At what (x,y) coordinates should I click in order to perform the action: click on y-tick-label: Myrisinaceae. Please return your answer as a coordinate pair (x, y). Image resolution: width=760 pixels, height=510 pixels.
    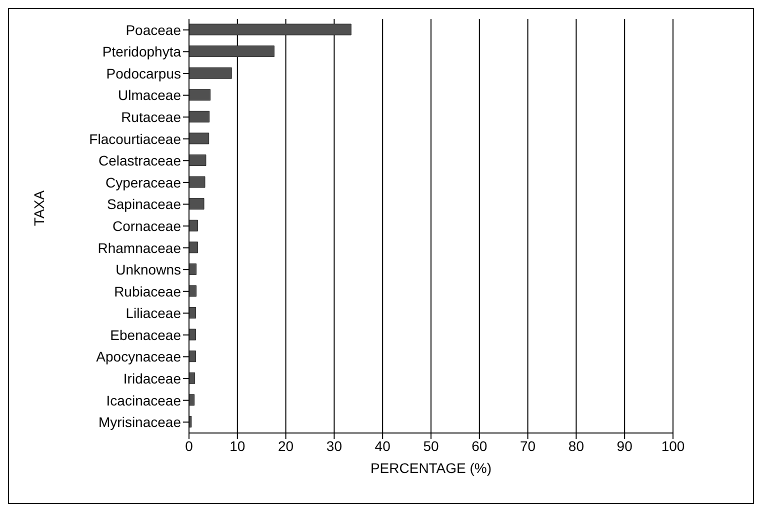
    Looking at the image, I should click on (140, 422).